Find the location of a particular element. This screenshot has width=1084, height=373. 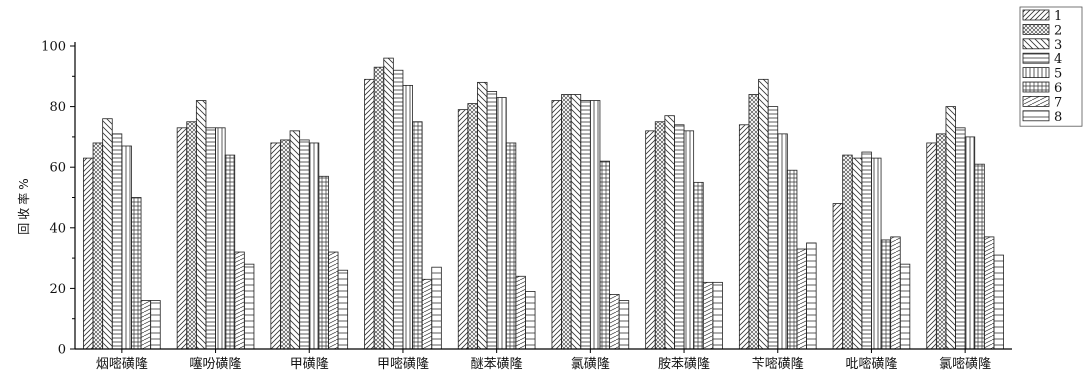

x-tick-label: 氯磺隆 is located at coordinates (590, 364).